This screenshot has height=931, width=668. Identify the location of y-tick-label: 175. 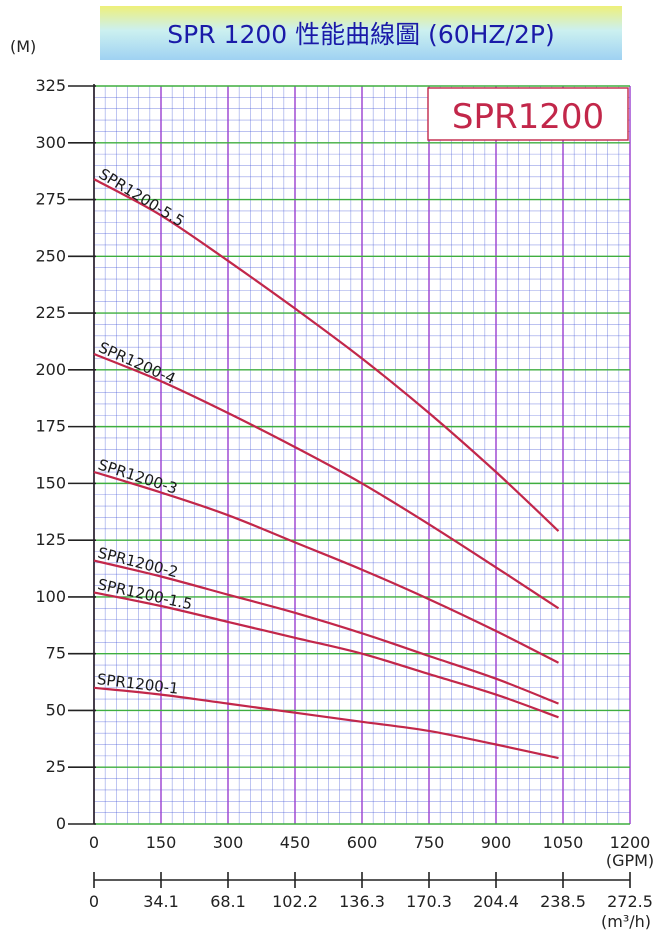
(50, 426).